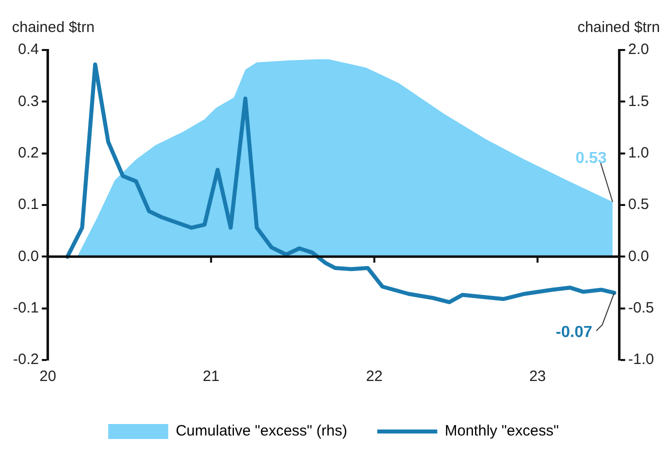 Image resolution: width=667 pixels, height=453 pixels. Describe the element at coordinates (639, 153) in the screenshot. I see `y2-tick-label: 1.0` at that location.